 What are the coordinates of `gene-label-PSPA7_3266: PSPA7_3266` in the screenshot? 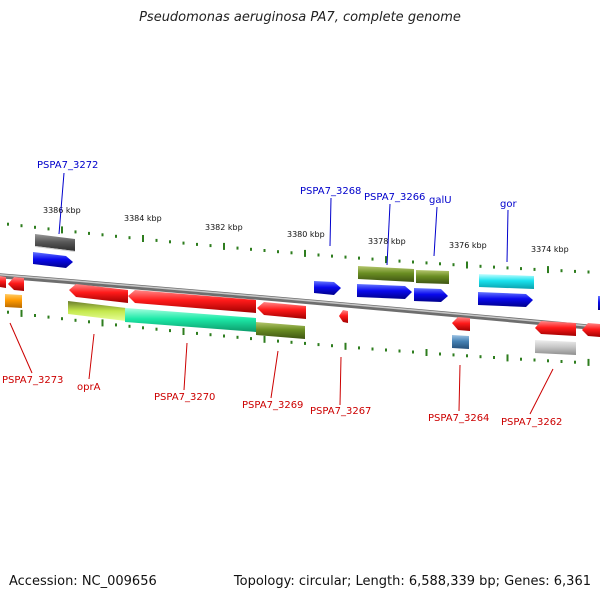 It's located at (394, 197).